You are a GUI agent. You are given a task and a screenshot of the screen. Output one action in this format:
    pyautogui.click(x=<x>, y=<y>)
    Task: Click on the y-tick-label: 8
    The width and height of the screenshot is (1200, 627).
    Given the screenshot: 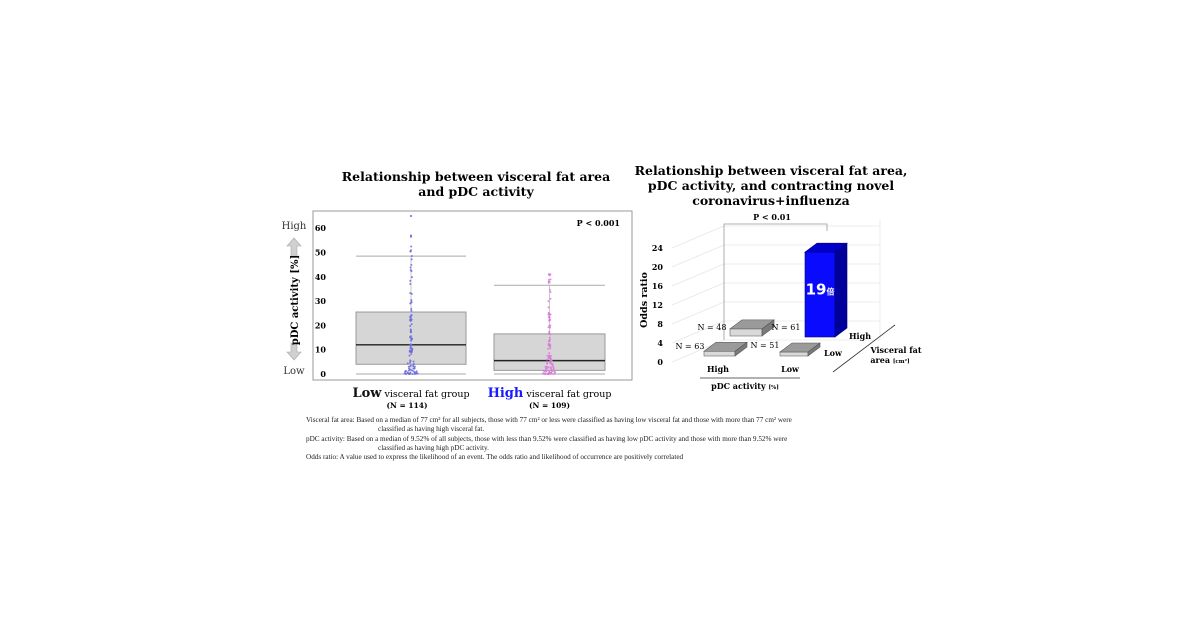 What is the action you would take?
    pyautogui.click(x=660, y=324)
    